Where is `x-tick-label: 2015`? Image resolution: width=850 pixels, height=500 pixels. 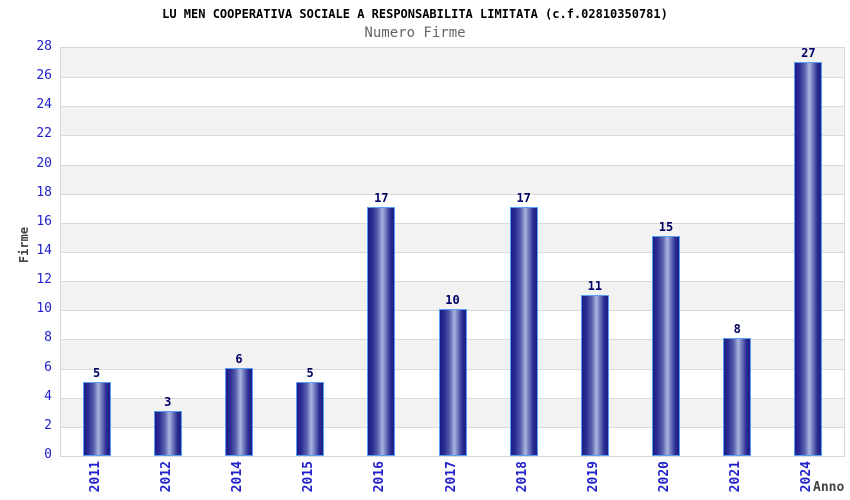 x-tick-label: 2015 is located at coordinates (309, 477).